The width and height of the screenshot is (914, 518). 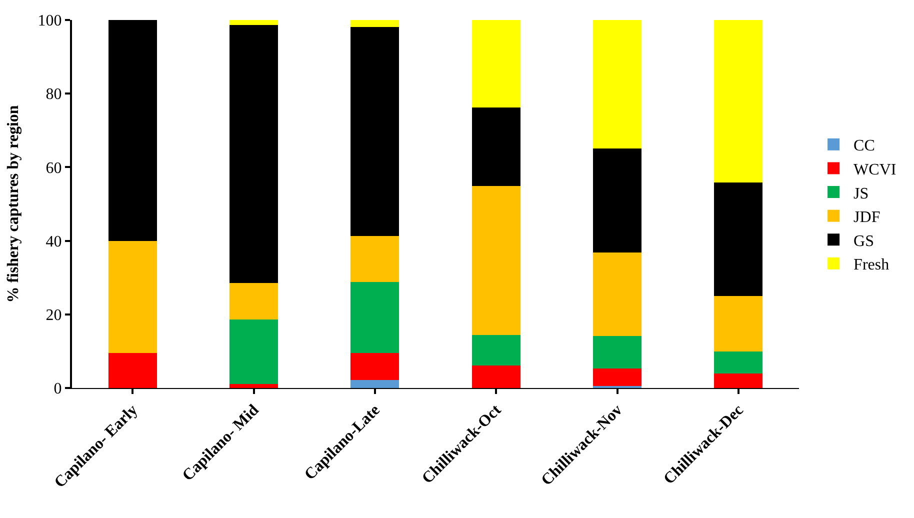 What do you see at coordinates (864, 146) in the screenshot?
I see `legend-label: CC` at bounding box center [864, 146].